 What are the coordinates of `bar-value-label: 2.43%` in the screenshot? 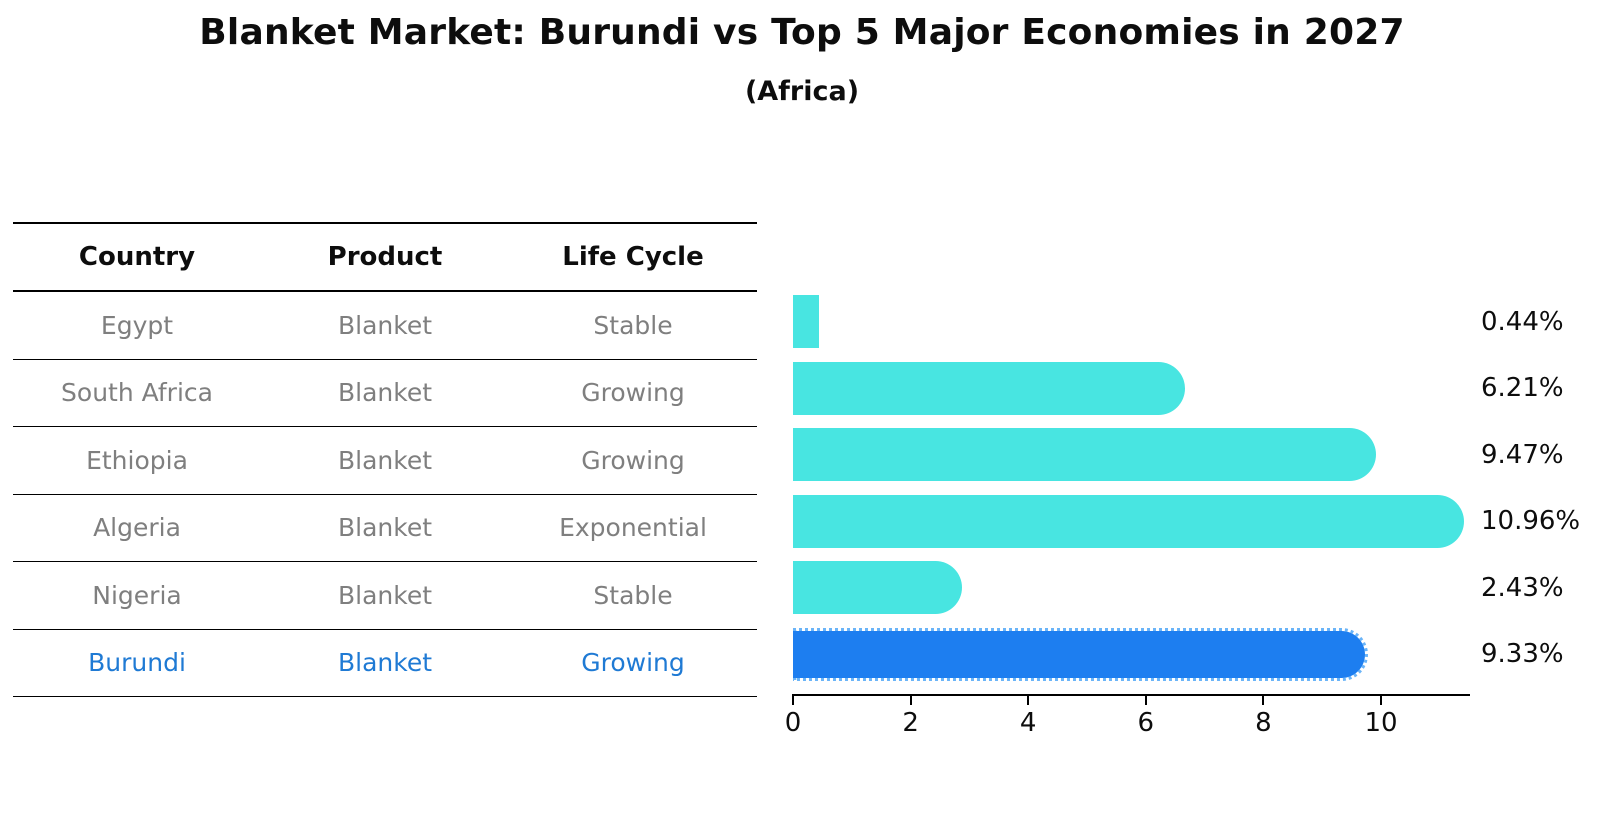 It's located at (1522, 587).